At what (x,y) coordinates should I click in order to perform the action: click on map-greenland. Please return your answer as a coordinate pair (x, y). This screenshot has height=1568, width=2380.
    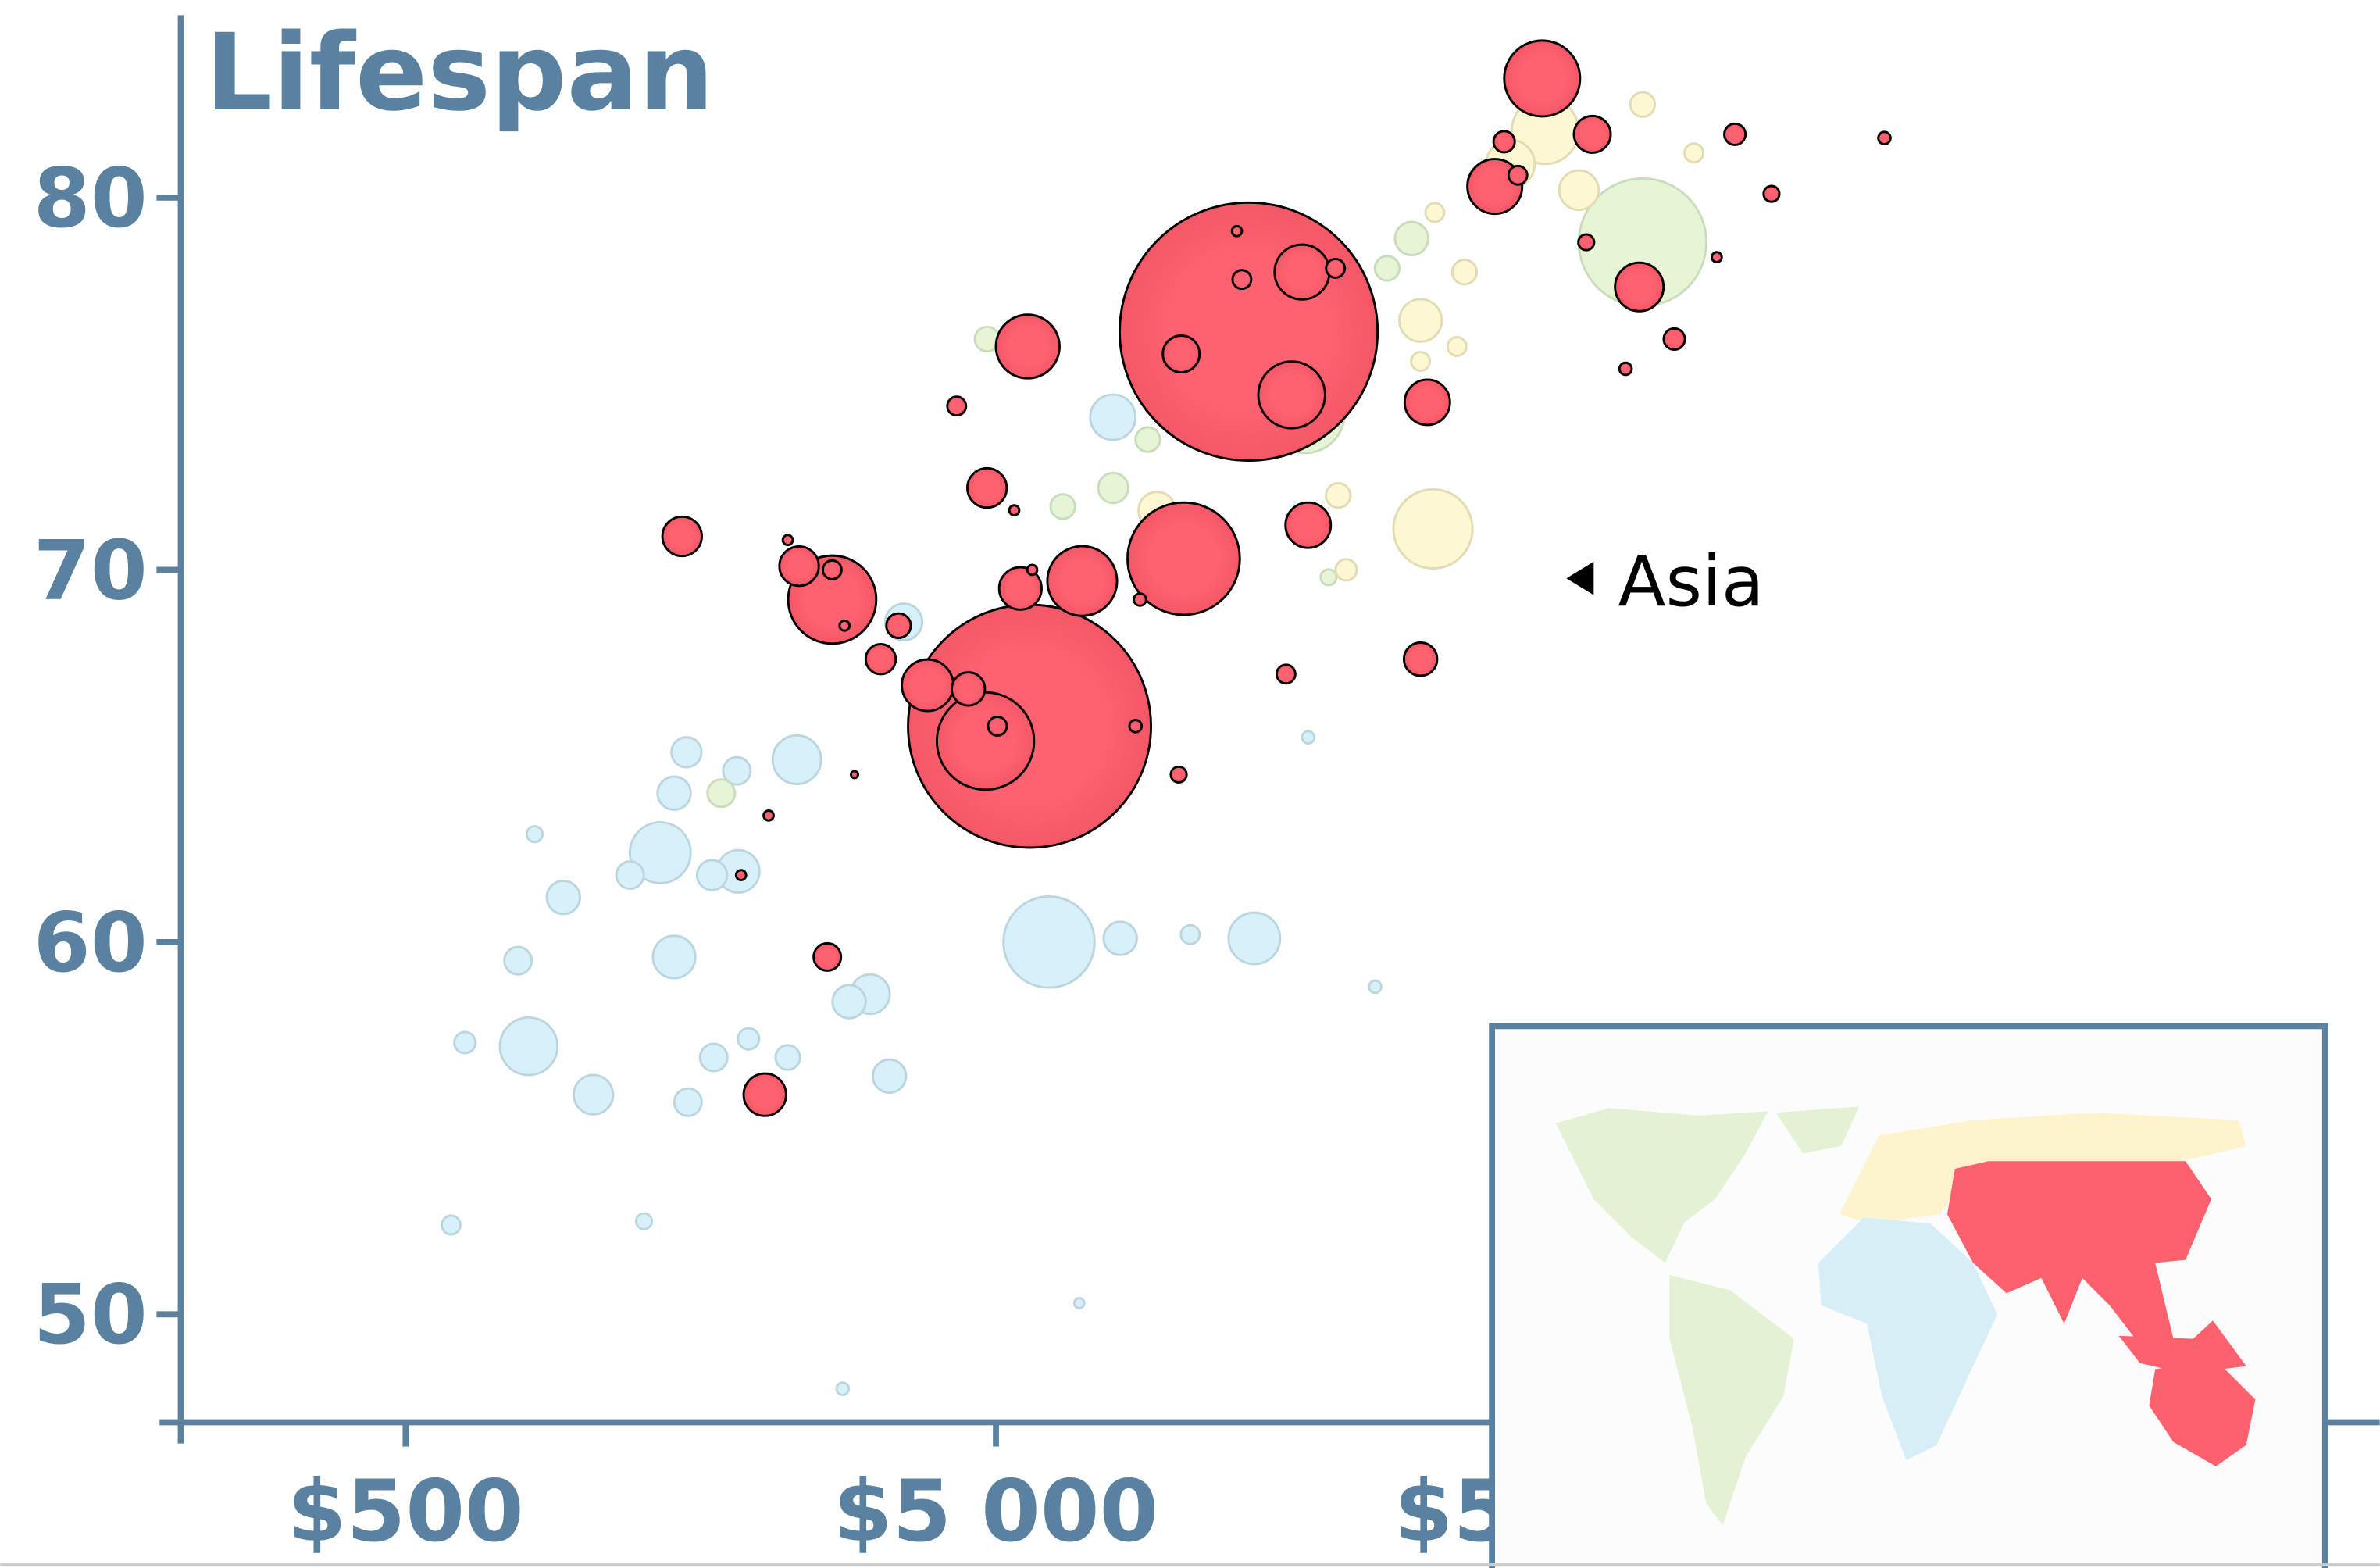
    Looking at the image, I should click on (1817, 1130).